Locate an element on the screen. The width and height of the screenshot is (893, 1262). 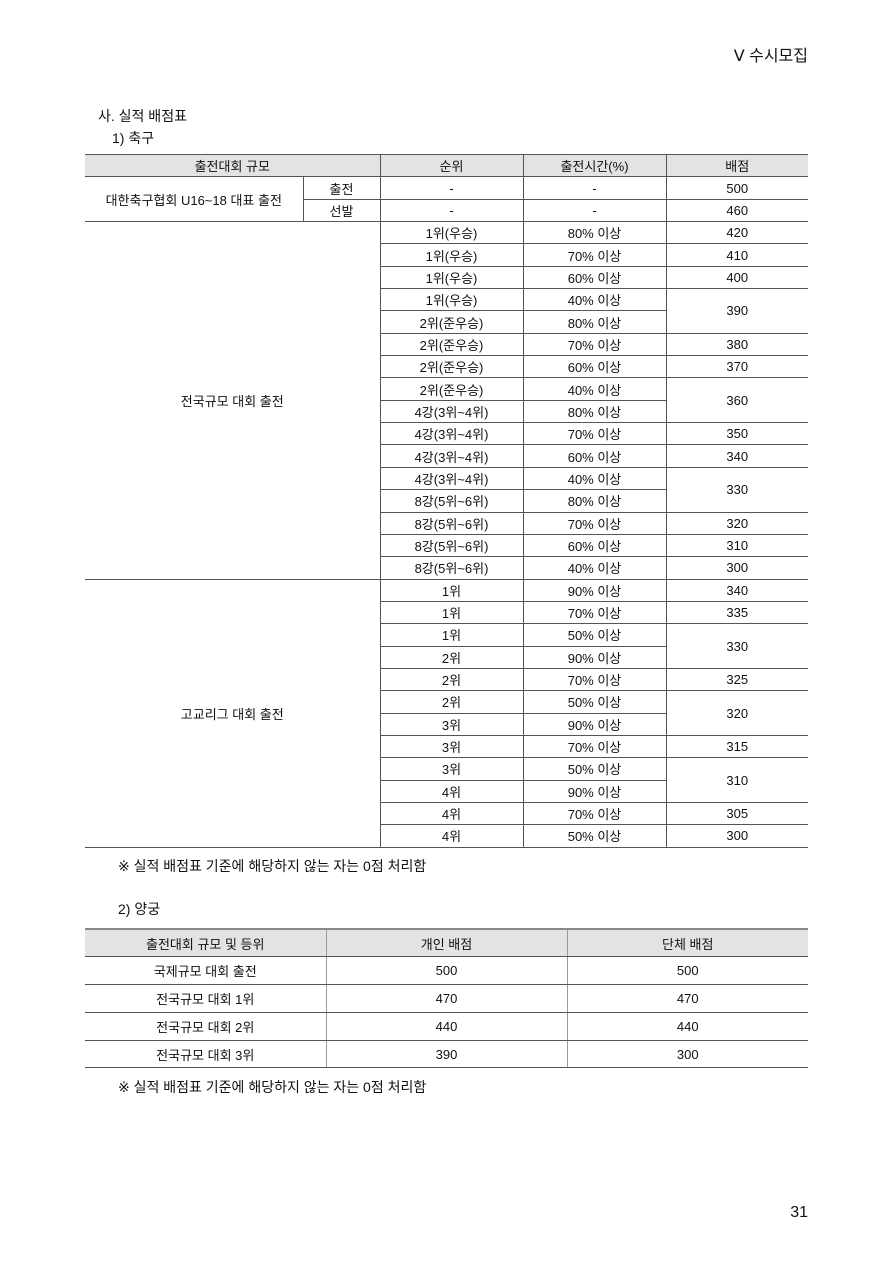
table-row: 4위 70% 이상 305 is located at coordinates (446, 813).